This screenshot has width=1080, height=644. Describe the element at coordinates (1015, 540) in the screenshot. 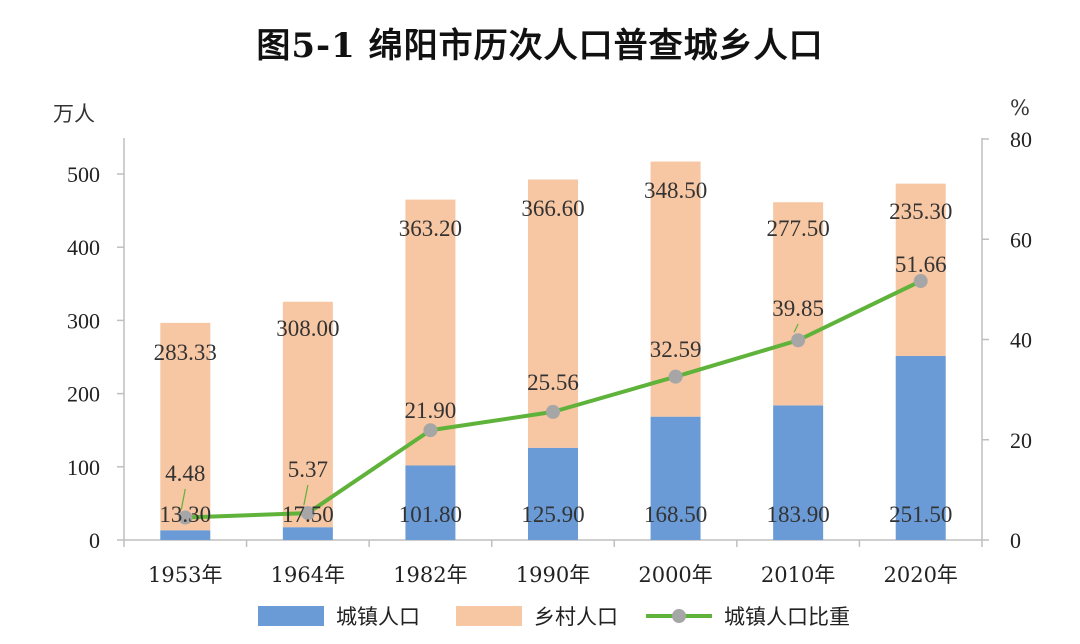

I see `y-right-tick-label: 0` at that location.